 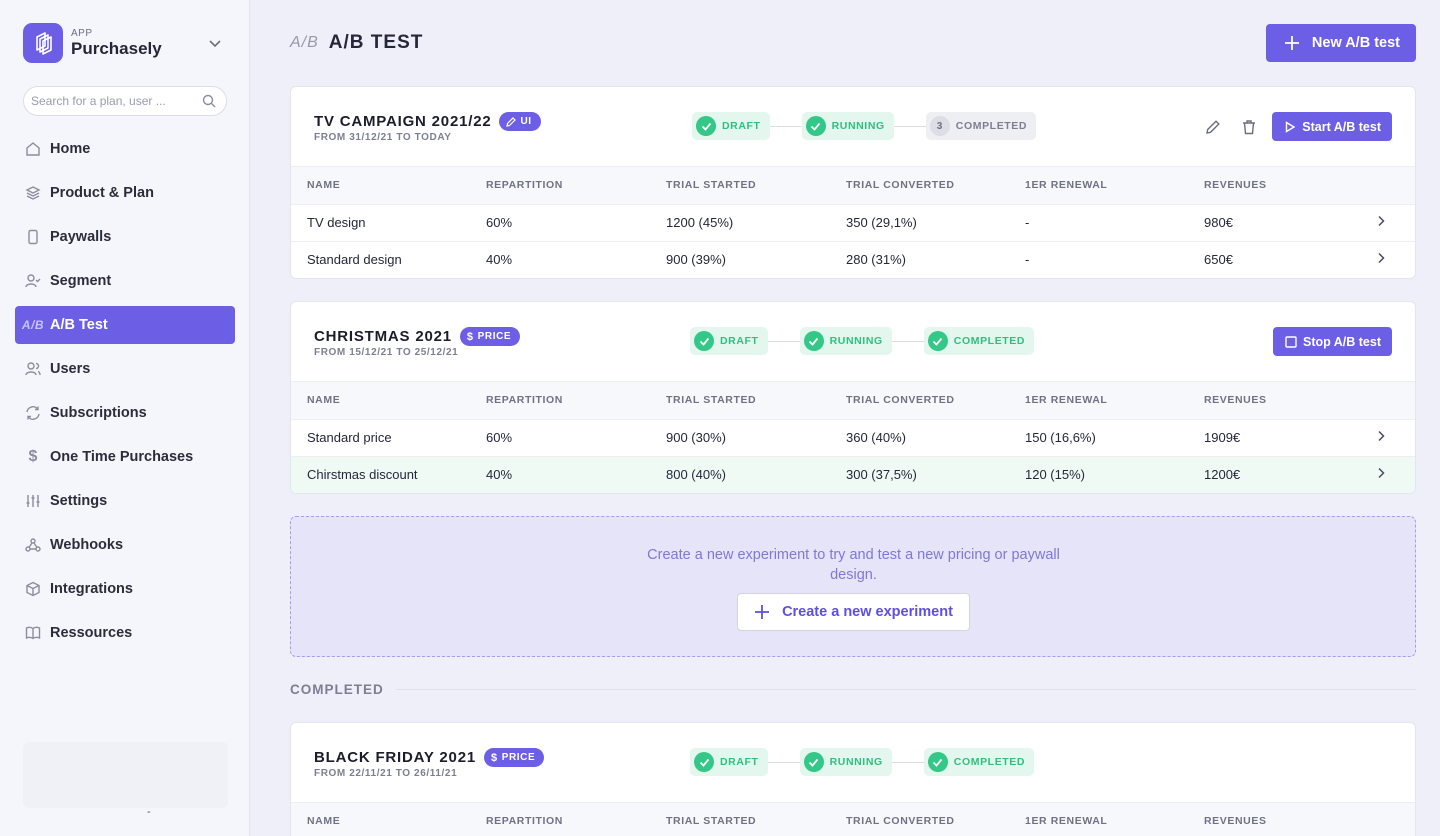 I want to click on pencil-icon, so click(x=511, y=121).